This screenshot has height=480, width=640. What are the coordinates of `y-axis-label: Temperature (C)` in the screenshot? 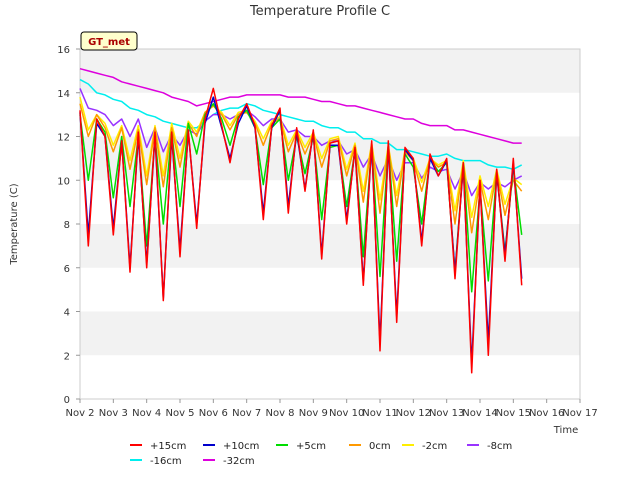 It's located at (14, 224).